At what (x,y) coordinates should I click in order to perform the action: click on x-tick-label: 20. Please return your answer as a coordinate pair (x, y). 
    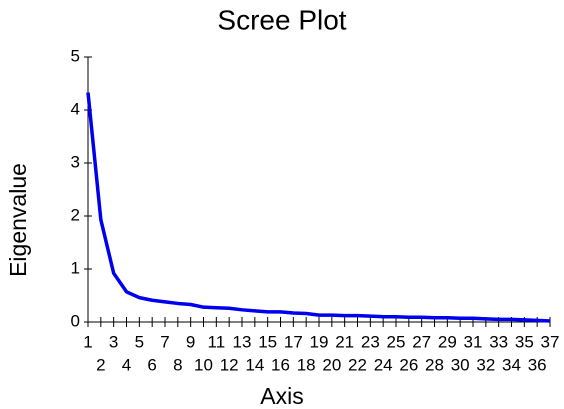
    Looking at the image, I should click on (331, 364).